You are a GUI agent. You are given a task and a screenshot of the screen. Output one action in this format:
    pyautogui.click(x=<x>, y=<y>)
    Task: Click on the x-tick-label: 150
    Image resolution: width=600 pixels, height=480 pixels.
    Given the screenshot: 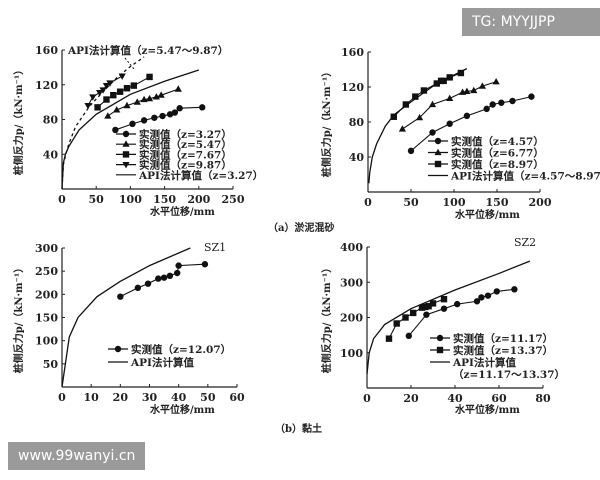 What is the action you would take?
    pyautogui.click(x=497, y=202)
    